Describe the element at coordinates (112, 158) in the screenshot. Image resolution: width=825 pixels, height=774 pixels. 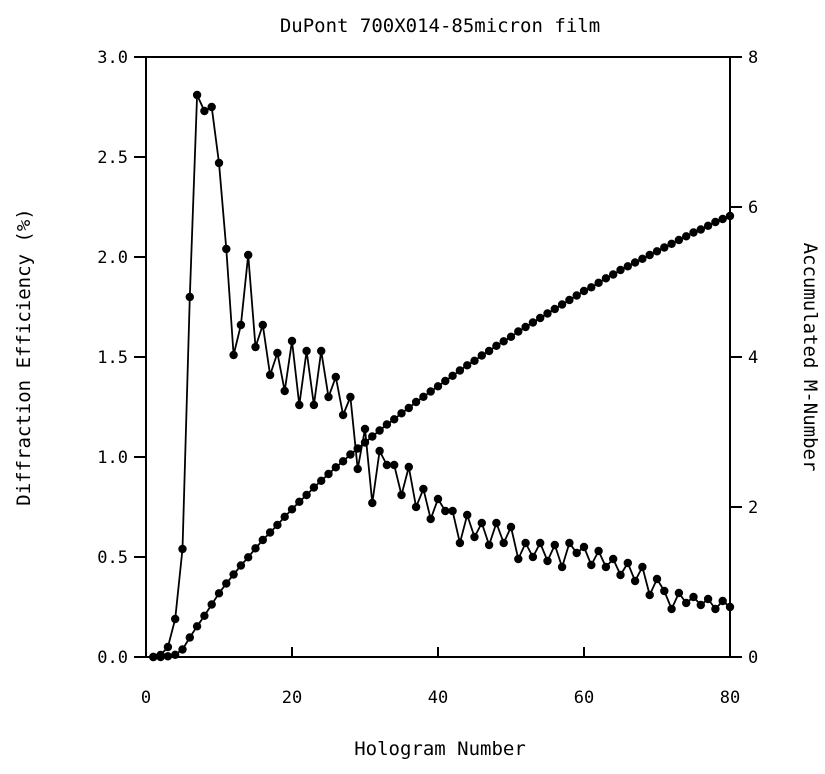
I see `y-tick-label: 2.5` at that location.